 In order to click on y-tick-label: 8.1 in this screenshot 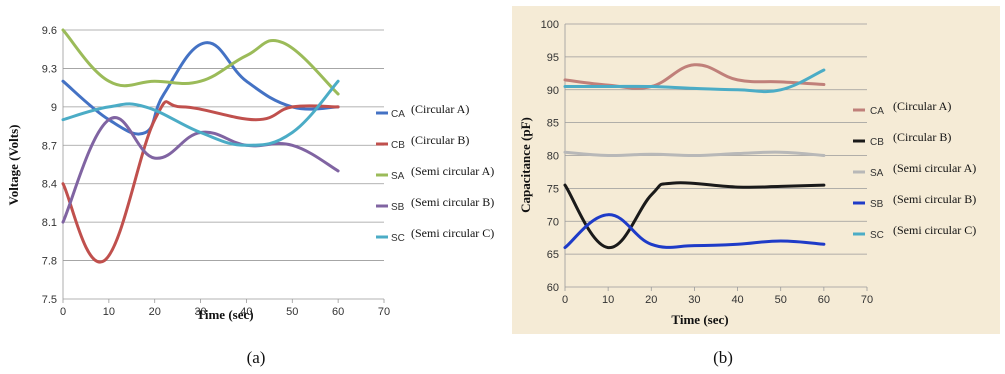, I will do `click(49, 223)`.